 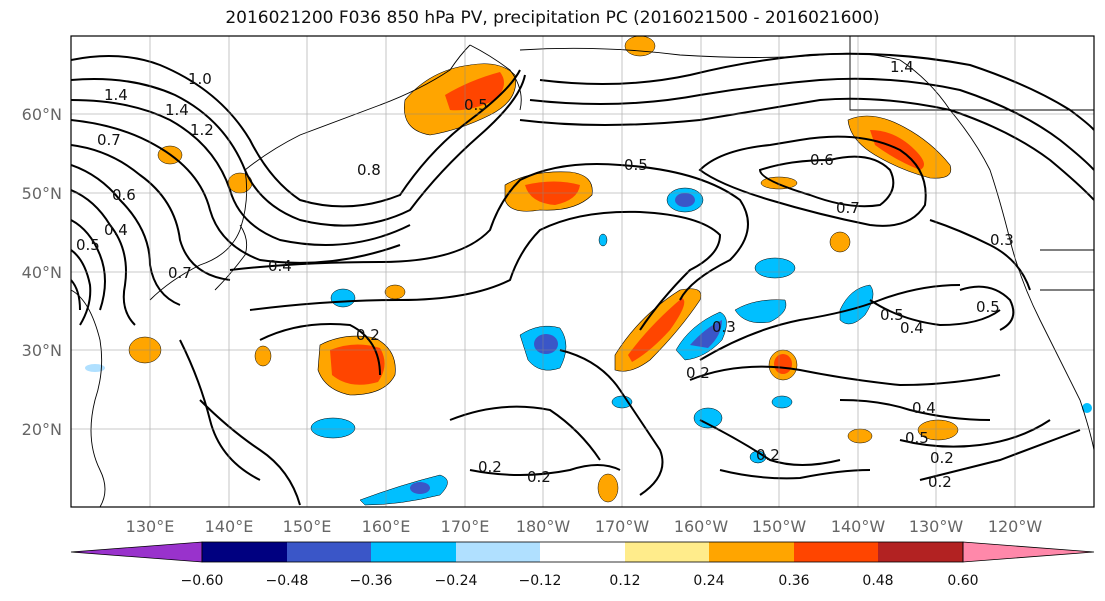 What do you see at coordinates (307, 526) in the screenshot?
I see `lon-label: 150°E` at bounding box center [307, 526].